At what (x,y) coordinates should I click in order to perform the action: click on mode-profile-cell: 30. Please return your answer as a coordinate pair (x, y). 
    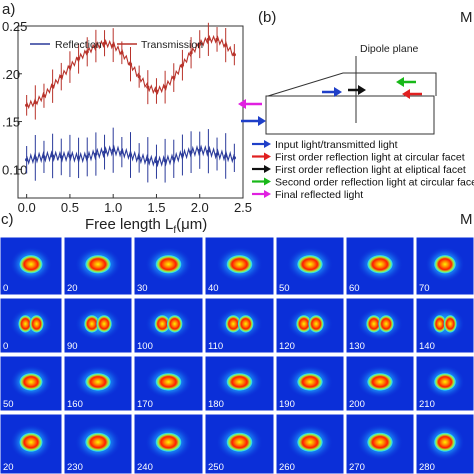
    Looking at the image, I should click on (168, 266).